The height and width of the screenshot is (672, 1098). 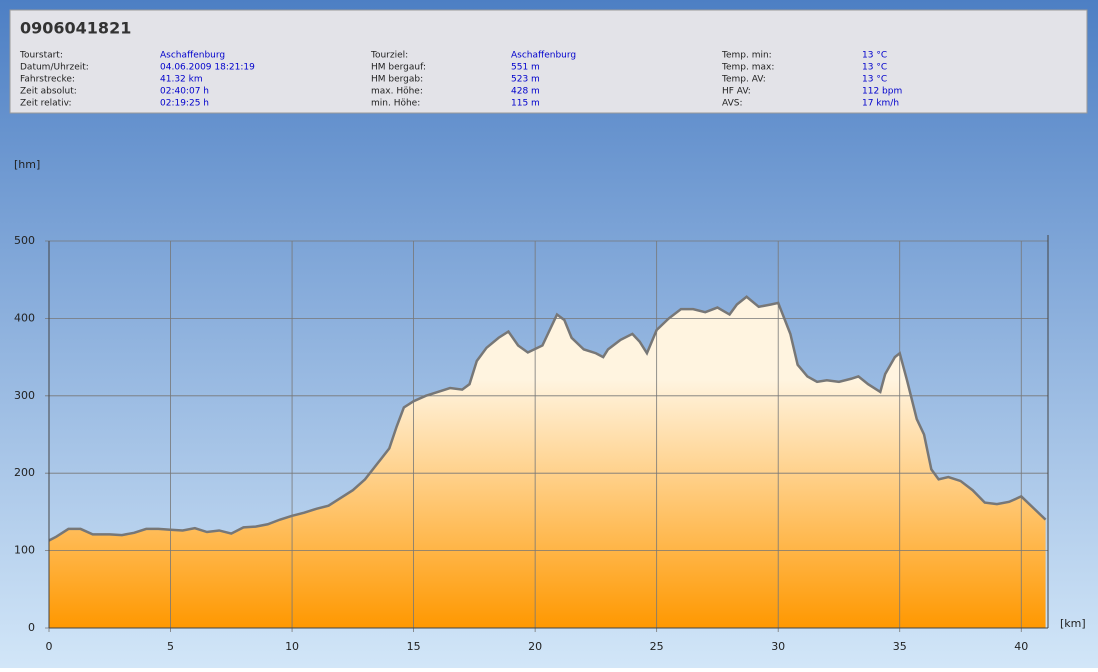 What do you see at coordinates (47, 80) in the screenshot?
I see `info-label: Fahrstrecke:` at bounding box center [47, 80].